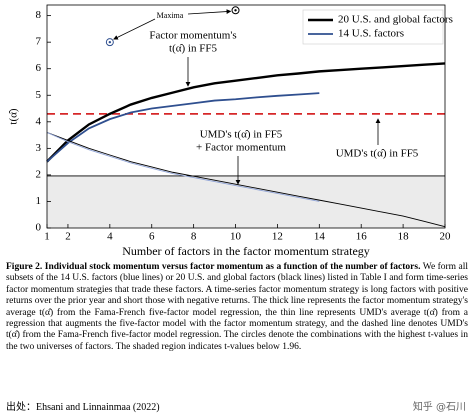 This screenshot has width=474, height=415. I want to click on legend-label: 20 U.S. and global factors, so click(395, 20).